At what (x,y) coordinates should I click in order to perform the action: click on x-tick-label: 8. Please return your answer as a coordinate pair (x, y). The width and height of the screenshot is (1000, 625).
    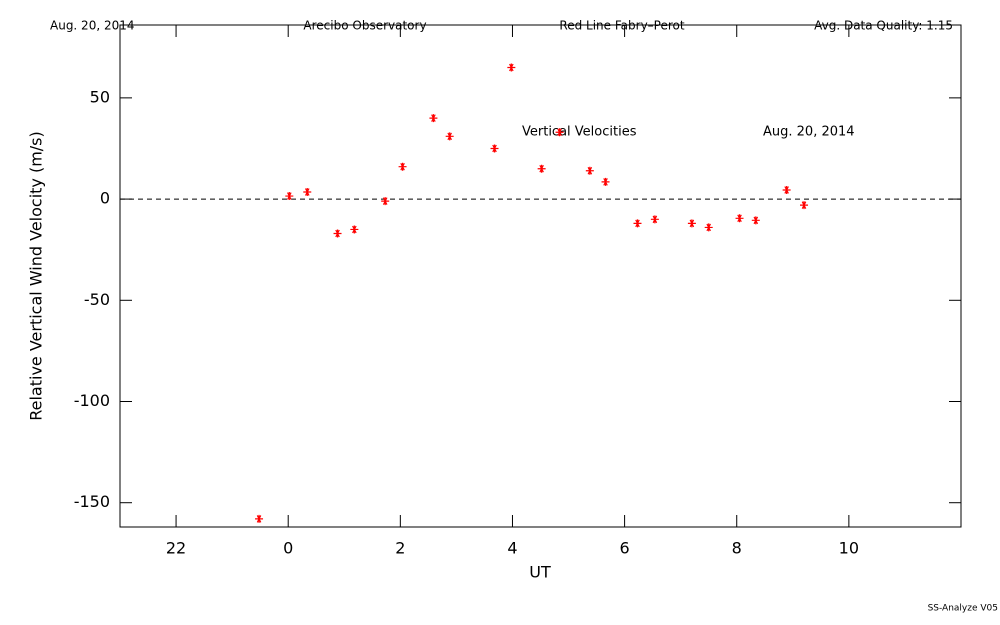
    Looking at the image, I should click on (737, 548).